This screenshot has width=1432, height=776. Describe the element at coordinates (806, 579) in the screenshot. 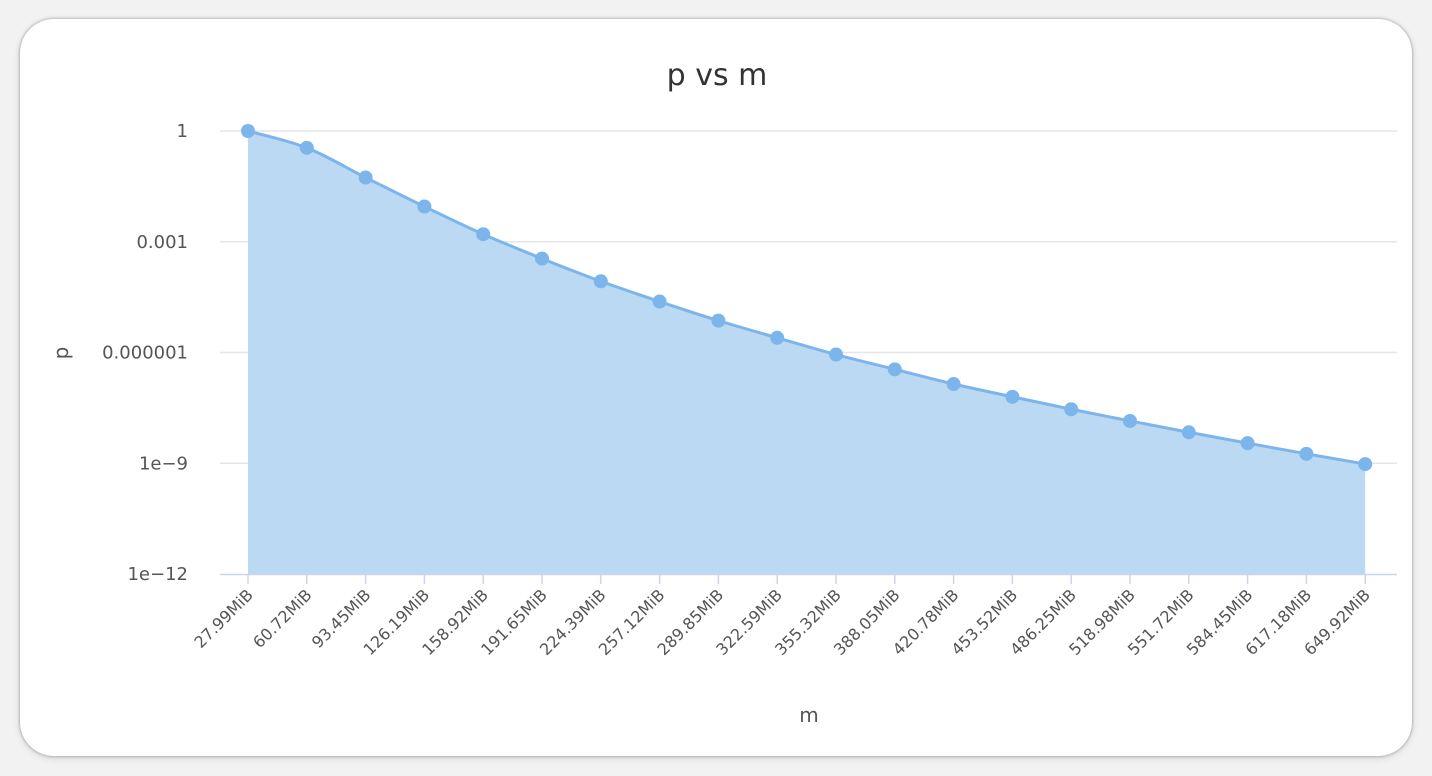

I see `x-axis-ticks` at that location.